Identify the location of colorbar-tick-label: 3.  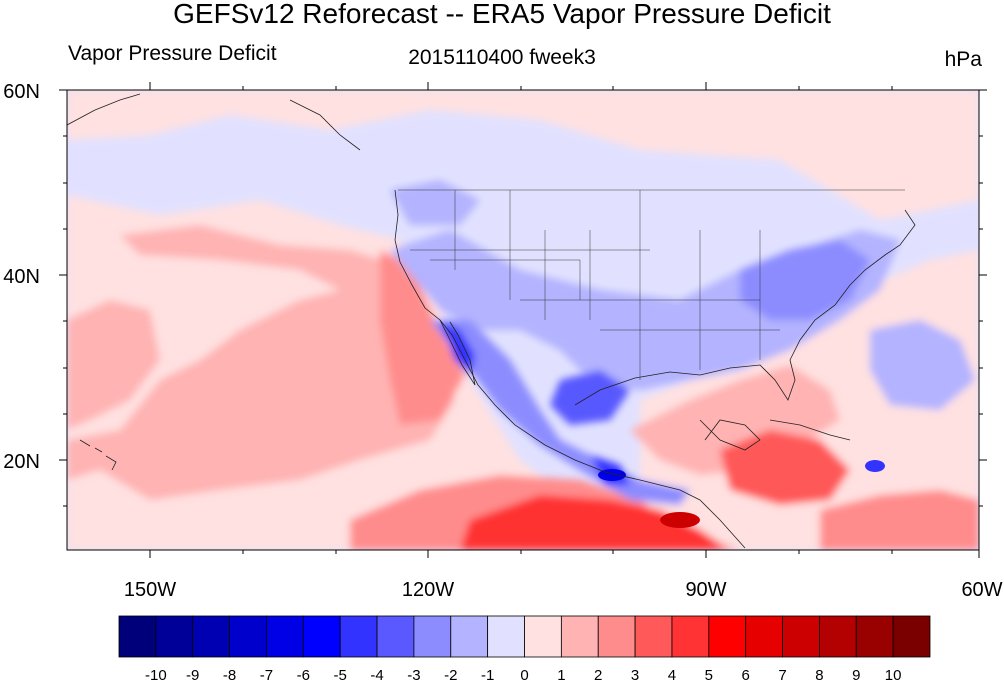
(635, 675).